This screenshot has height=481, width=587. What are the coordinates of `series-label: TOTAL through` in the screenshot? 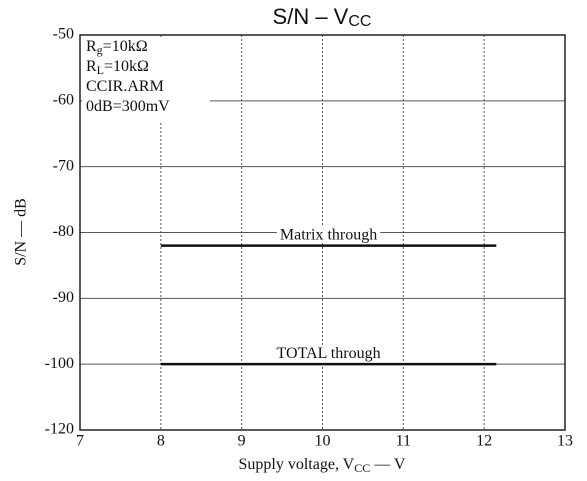 It's located at (329, 353).